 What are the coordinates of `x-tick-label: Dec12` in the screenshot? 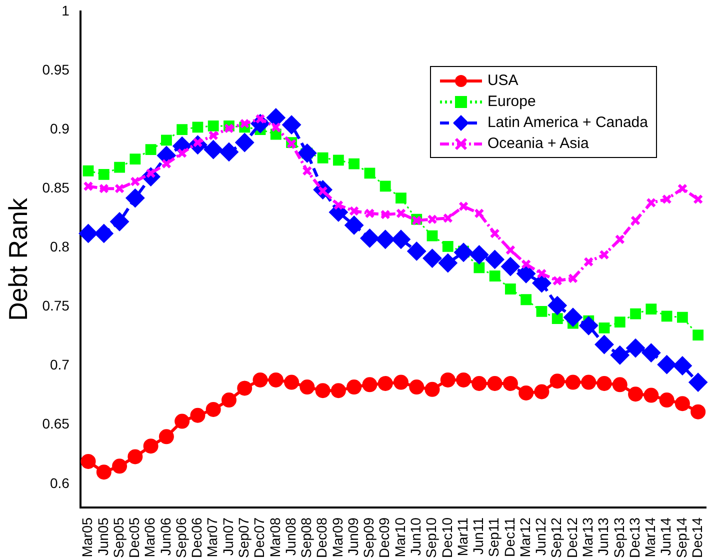 It's located at (572, 537).